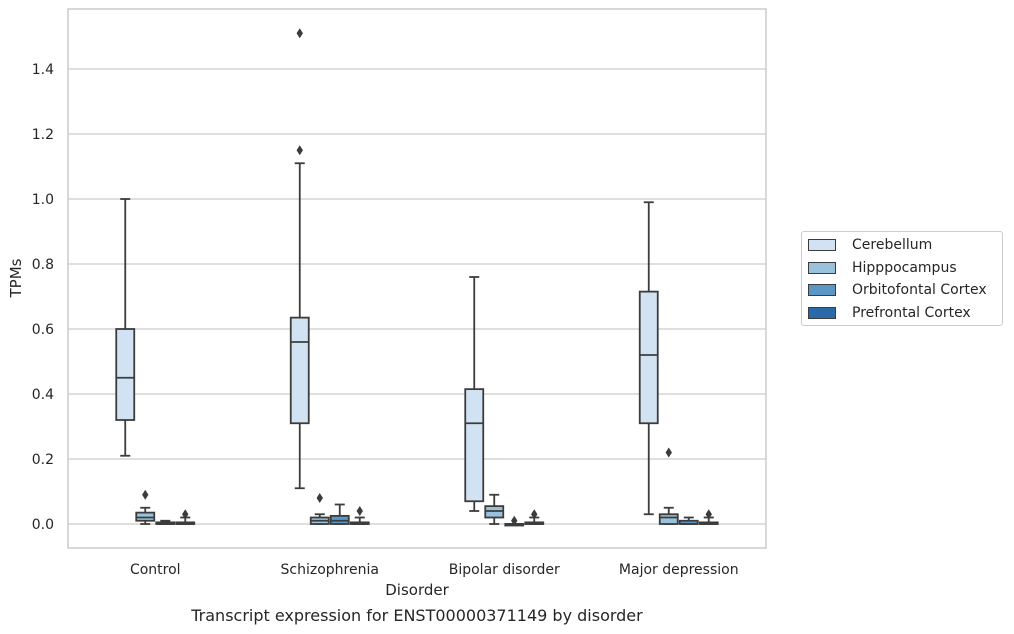 This screenshot has width=1014, height=634. Describe the element at coordinates (417, 590) in the screenshot. I see `x-axis-label: Disorder` at that location.